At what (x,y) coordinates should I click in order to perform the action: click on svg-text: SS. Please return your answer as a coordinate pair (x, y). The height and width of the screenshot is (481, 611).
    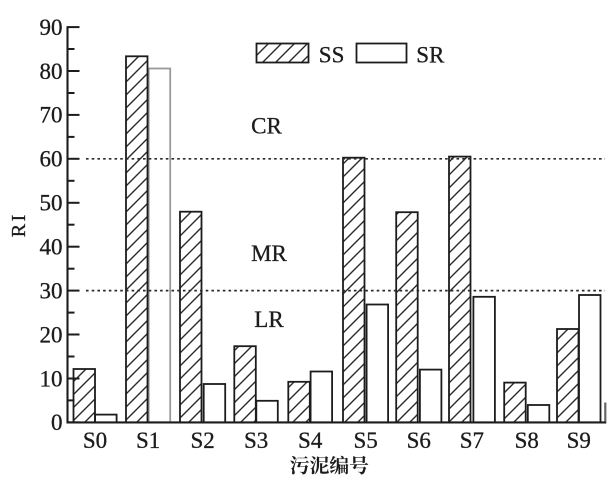
    Looking at the image, I should click on (332, 55).